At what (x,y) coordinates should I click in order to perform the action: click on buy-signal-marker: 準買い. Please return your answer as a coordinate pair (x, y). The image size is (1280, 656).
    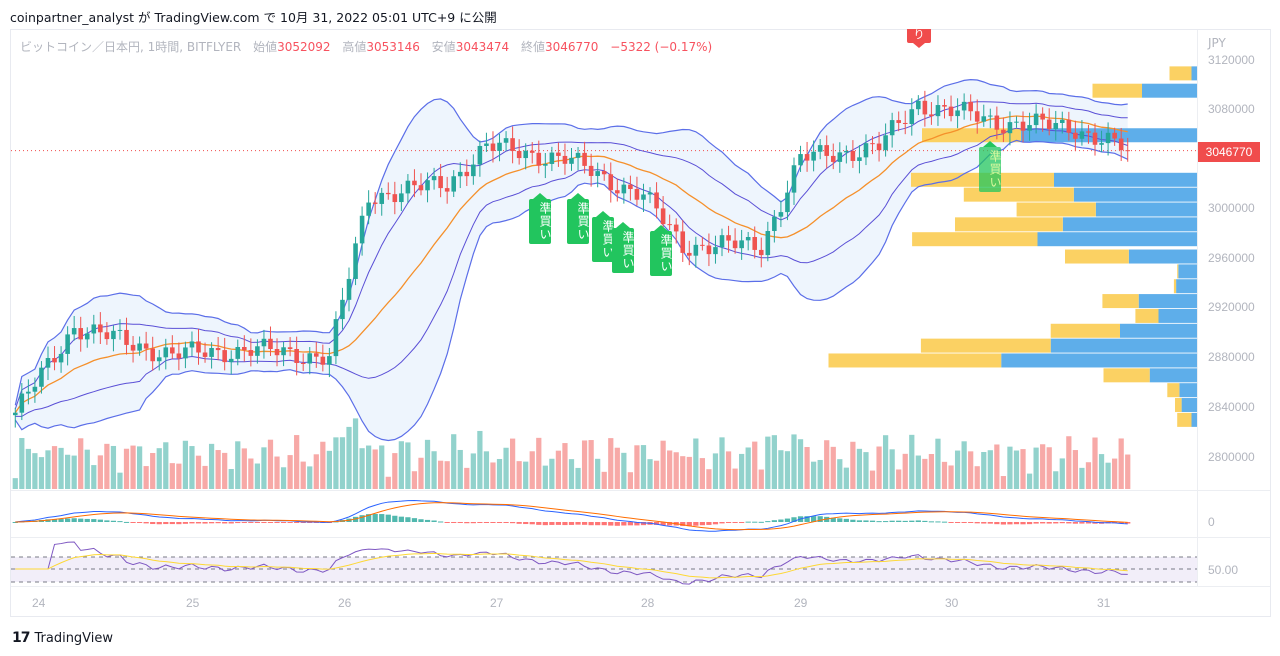
    Looking at the image, I should click on (603, 236).